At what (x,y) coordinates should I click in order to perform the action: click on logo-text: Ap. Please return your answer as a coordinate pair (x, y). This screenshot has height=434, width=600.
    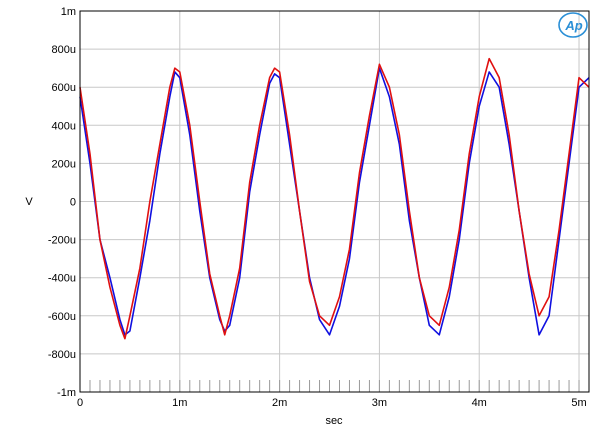
    Looking at the image, I should click on (573, 25).